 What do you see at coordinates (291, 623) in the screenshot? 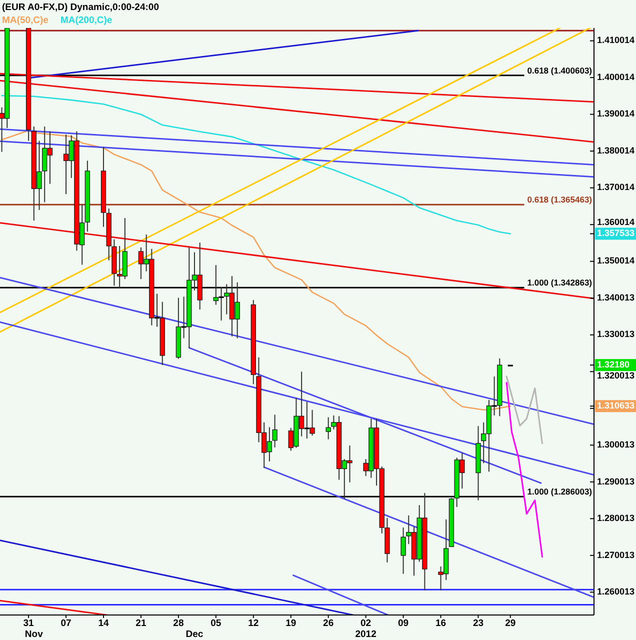
I see `x-tick-label: 19` at bounding box center [291, 623].